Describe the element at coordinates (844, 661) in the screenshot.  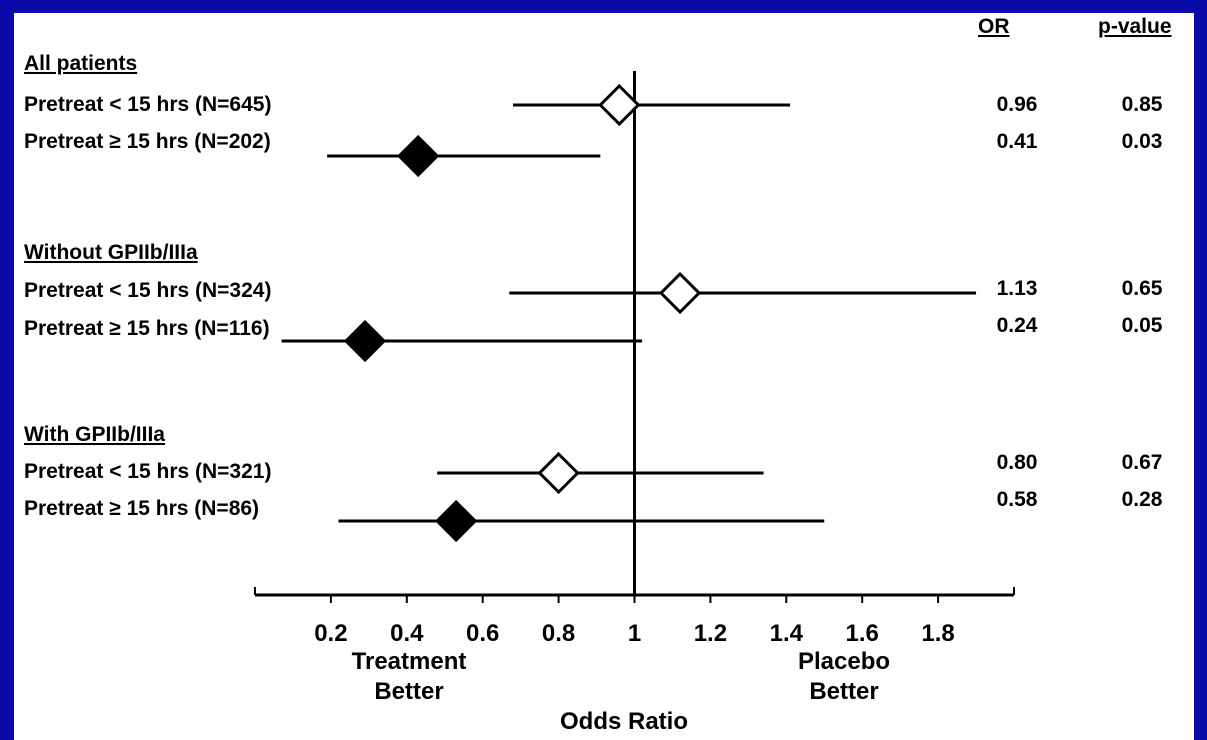
I see `placebo-label: Placebo` at that location.